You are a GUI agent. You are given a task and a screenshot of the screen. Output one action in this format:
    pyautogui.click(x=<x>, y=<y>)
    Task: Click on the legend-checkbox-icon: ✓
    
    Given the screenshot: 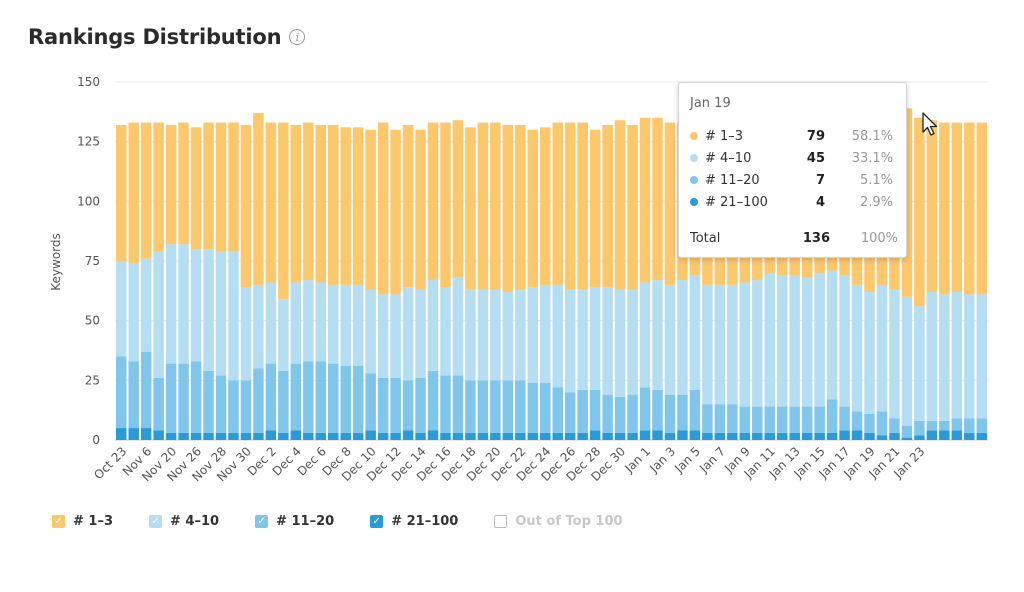 What is the action you would take?
    pyautogui.click(x=156, y=521)
    